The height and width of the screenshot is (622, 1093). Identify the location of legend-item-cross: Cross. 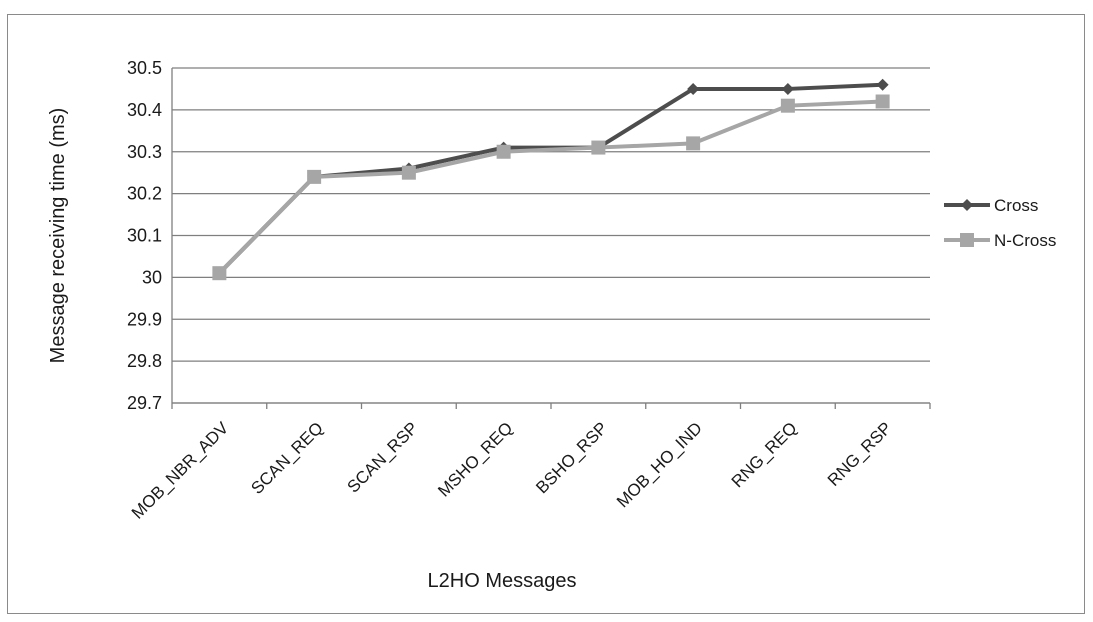
(991, 205).